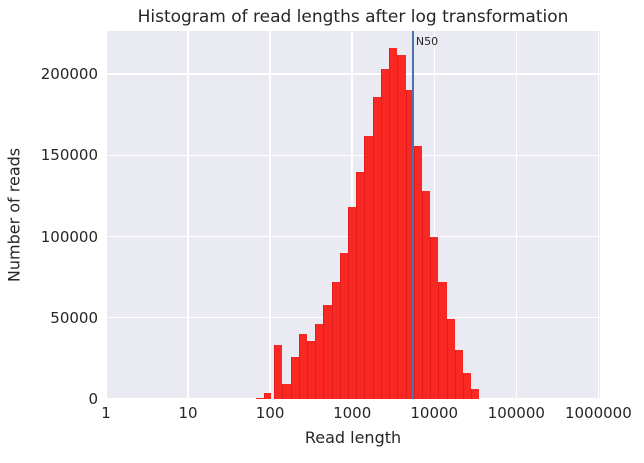 This screenshot has height=463, width=644. Describe the element at coordinates (188, 413) in the screenshot. I see `x-tick-label: 10` at that location.